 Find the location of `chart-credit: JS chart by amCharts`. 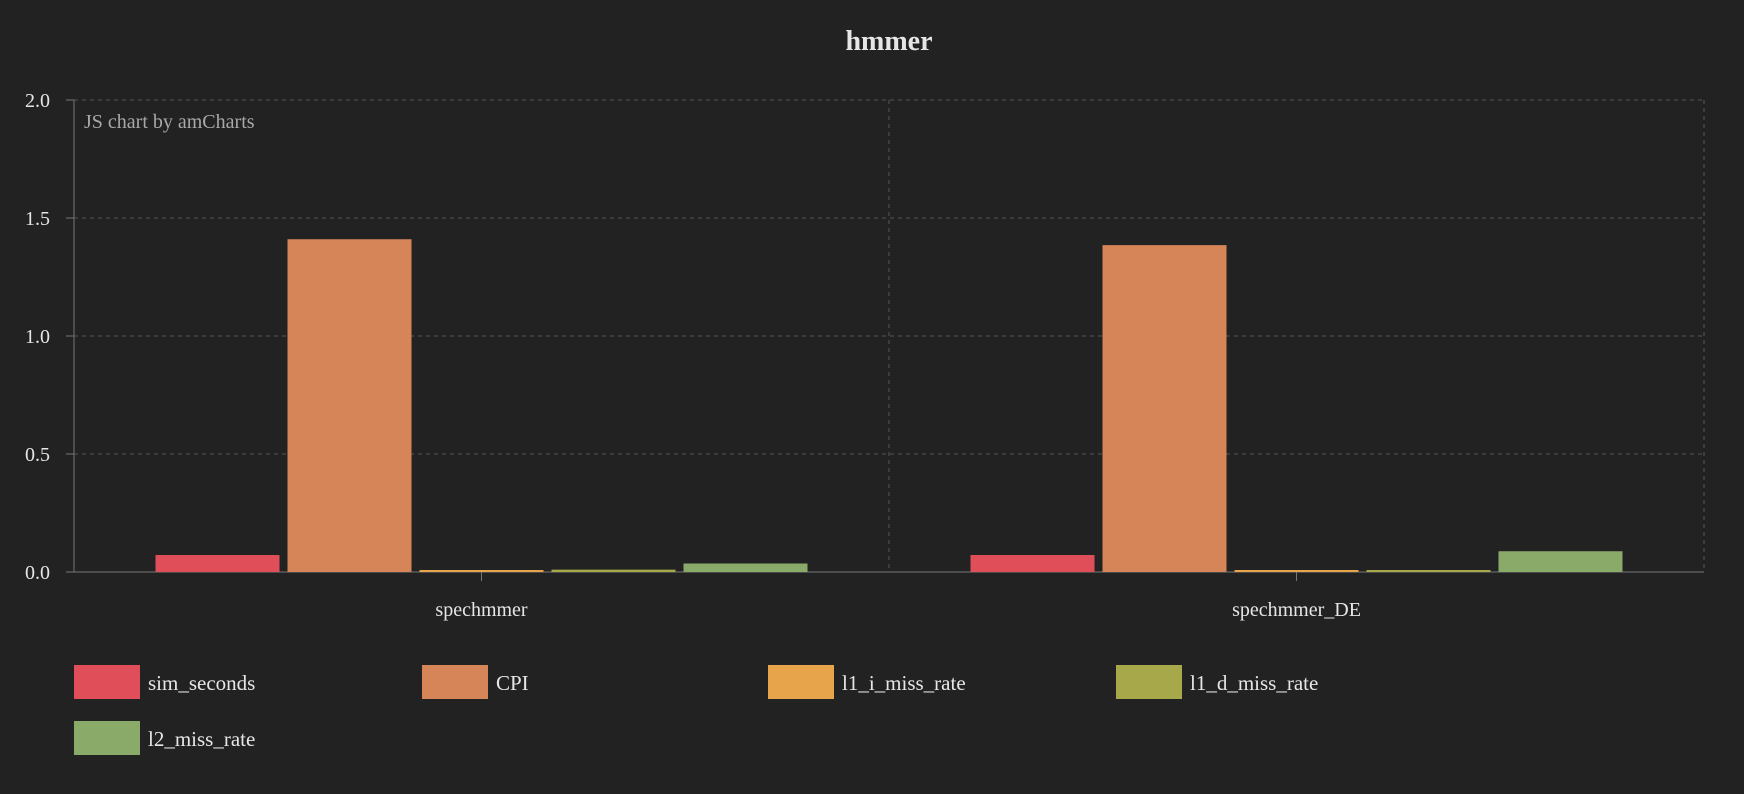

chart-credit: JS chart by amCharts is located at coordinates (169, 122).